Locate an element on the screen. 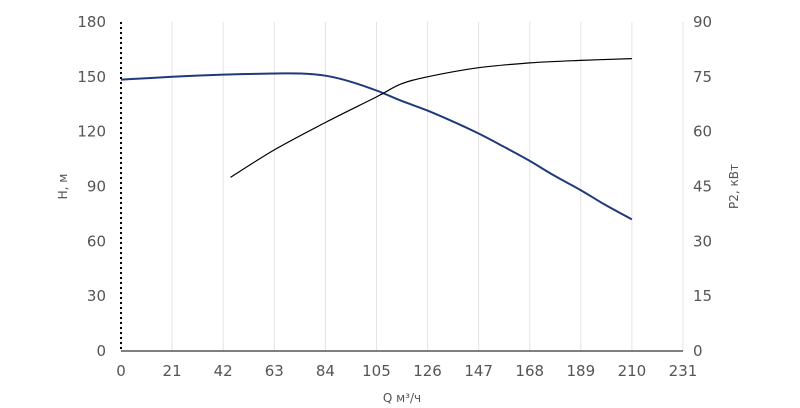 This screenshot has width=800, height=408. x-tick-label: 84 is located at coordinates (325, 371).